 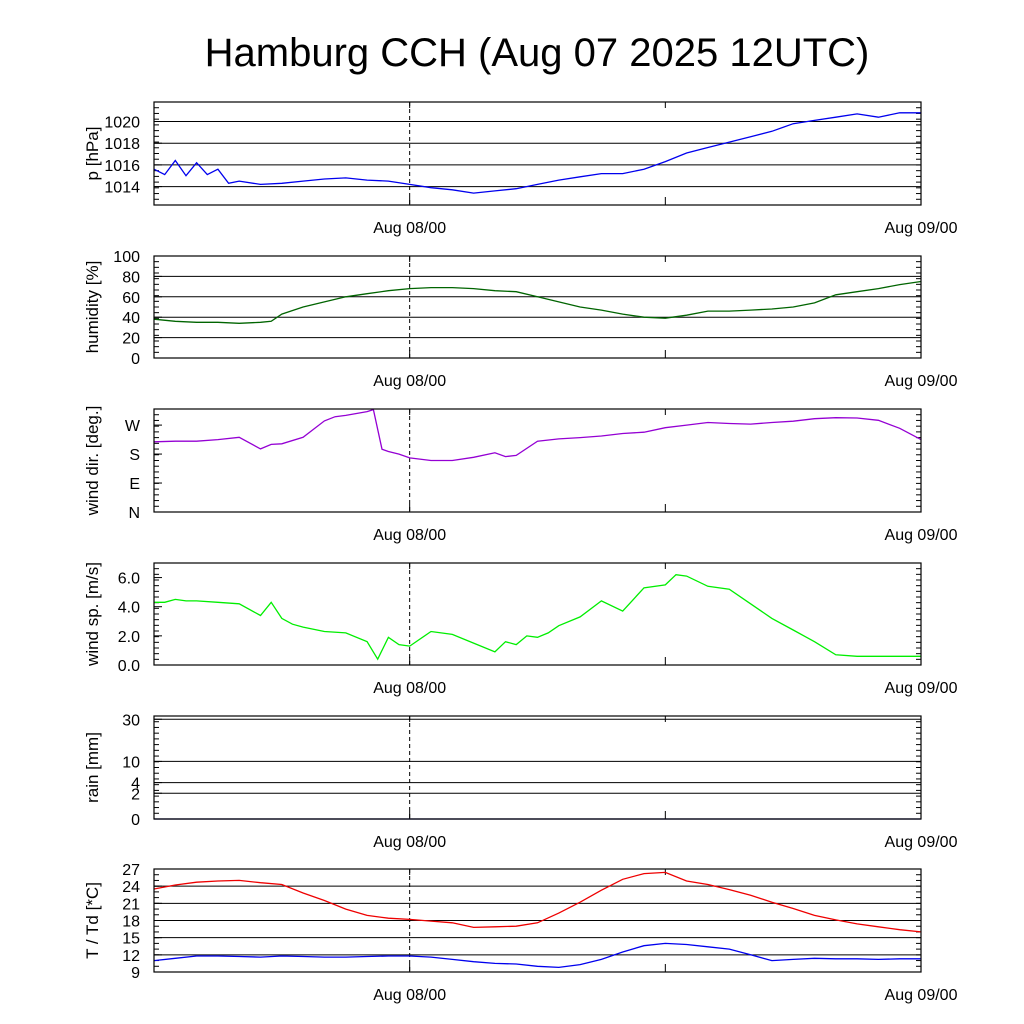 What do you see at coordinates (135, 784) in the screenshot?
I see `y-tick-label: 4` at bounding box center [135, 784].